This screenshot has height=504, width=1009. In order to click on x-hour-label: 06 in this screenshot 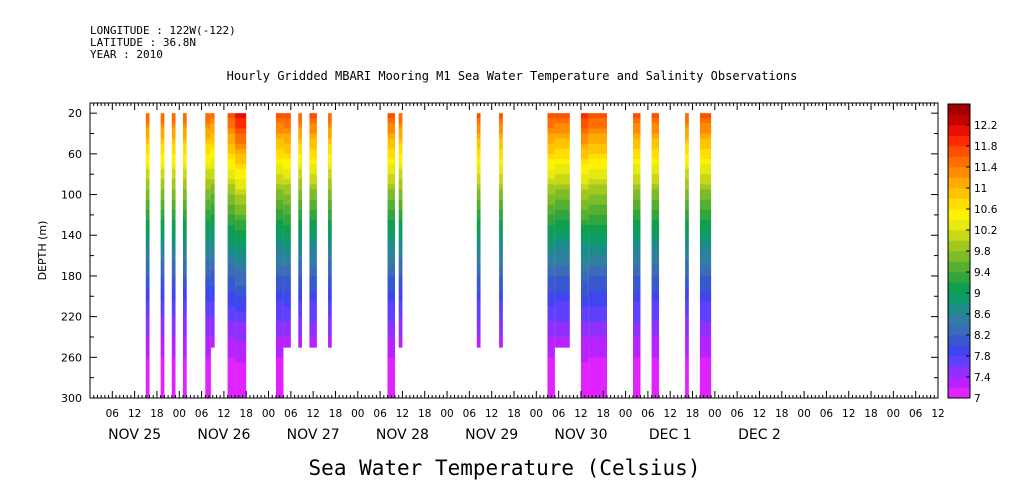, I will do `click(916, 414)`.